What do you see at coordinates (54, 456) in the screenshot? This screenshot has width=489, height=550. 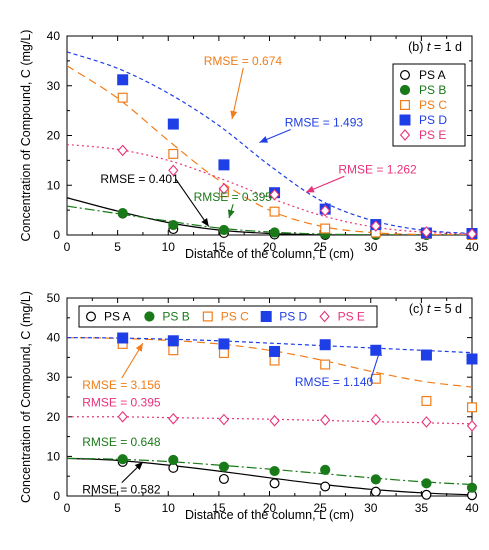 I see `y-tick-label: 10` at bounding box center [54, 456].